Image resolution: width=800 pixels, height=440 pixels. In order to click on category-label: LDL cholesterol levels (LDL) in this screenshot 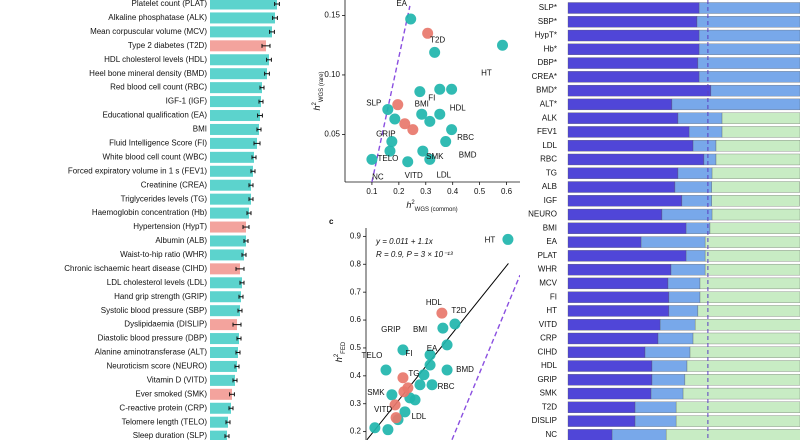, I will do `click(157, 282)`.